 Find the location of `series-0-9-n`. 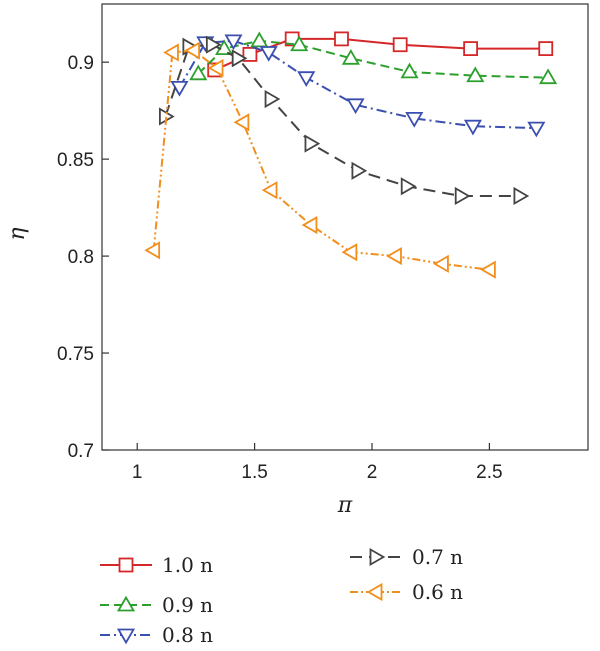

series-0-9-n is located at coordinates (373, 58).